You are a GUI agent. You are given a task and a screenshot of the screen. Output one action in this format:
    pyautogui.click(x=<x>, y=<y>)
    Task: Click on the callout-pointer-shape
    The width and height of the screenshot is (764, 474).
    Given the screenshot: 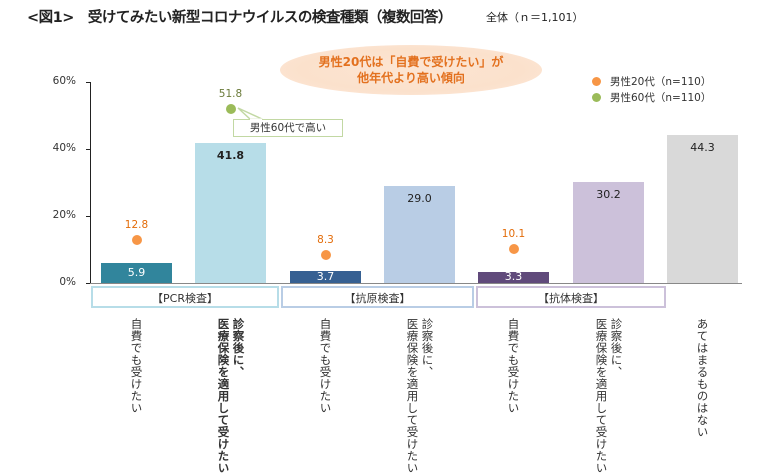 What is the action you would take?
    pyautogui.click(x=250, y=113)
    